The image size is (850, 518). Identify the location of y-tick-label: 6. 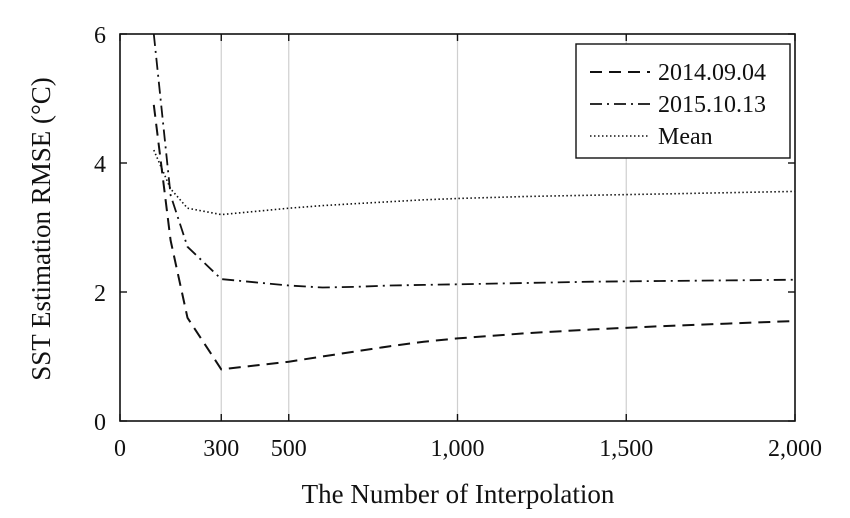
(100, 36).